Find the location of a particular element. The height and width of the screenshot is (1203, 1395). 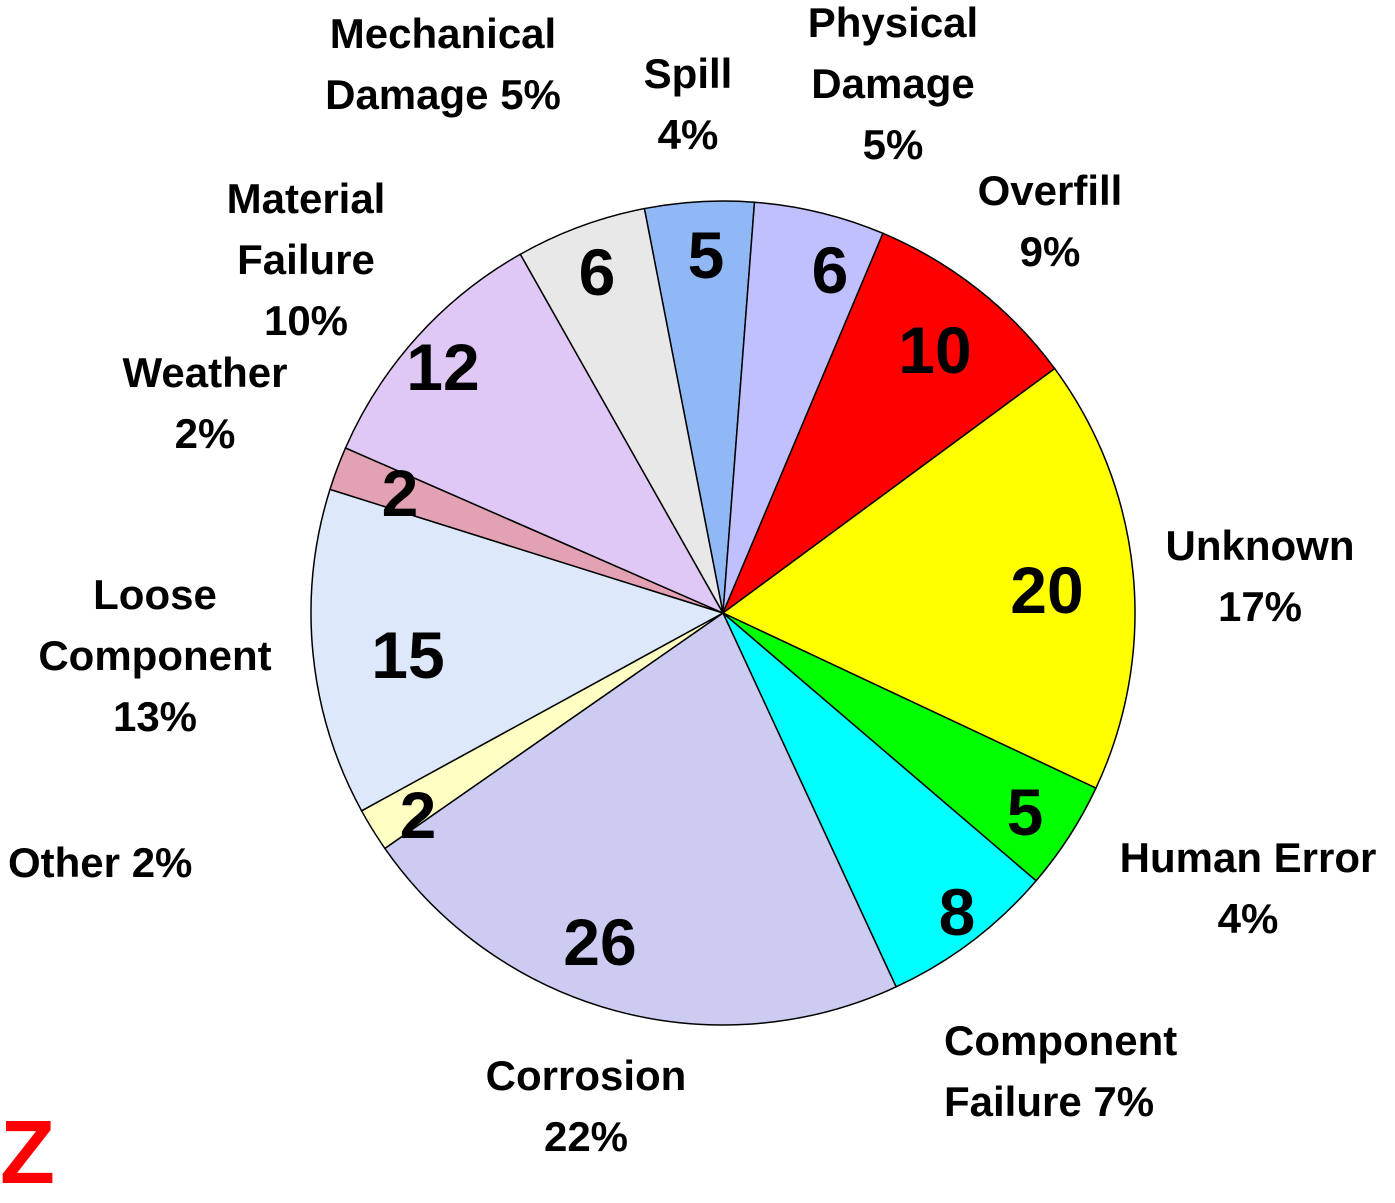

slice-label: Physical Damage 5% is located at coordinates (893, 87).